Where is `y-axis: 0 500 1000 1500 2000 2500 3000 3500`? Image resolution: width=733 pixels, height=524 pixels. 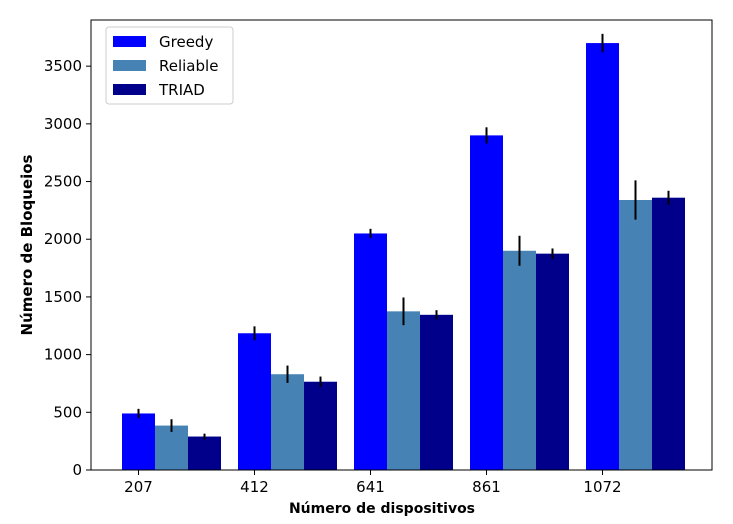
y-axis: 0 500 1000 1500 2000 2500 3000 3500 is located at coordinates (67, 268).